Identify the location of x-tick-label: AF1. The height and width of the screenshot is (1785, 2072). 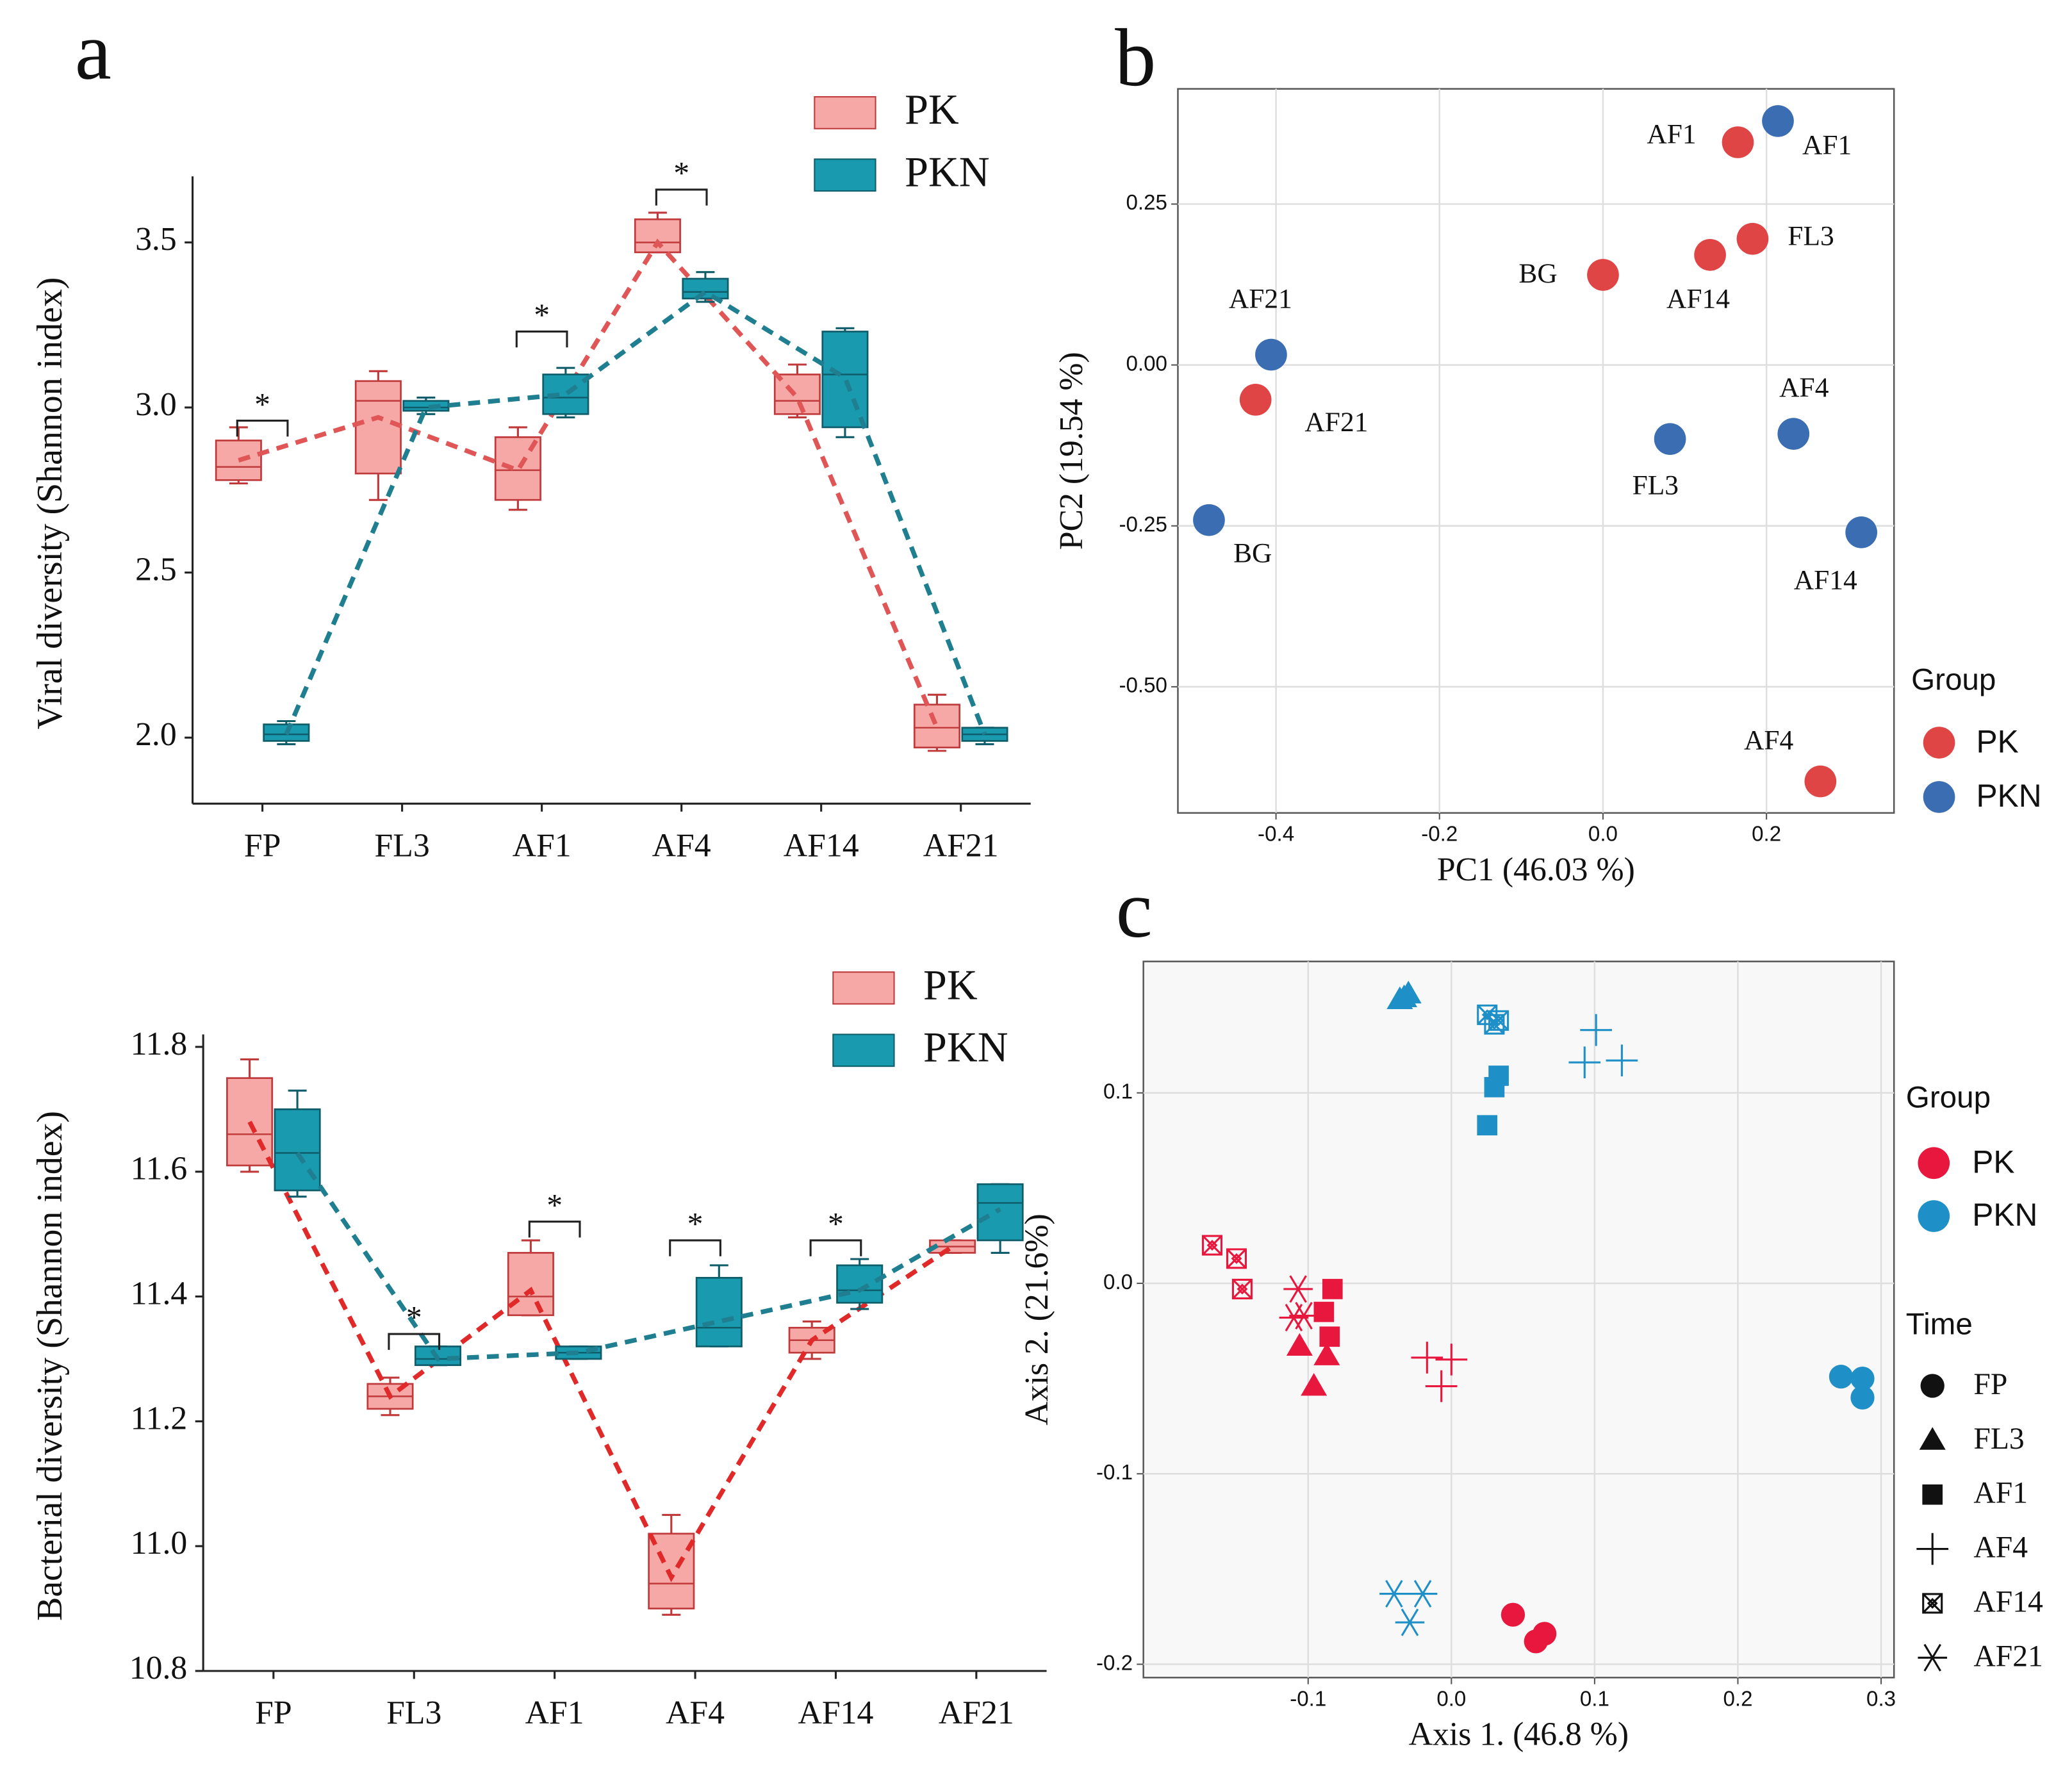
(554, 1713).